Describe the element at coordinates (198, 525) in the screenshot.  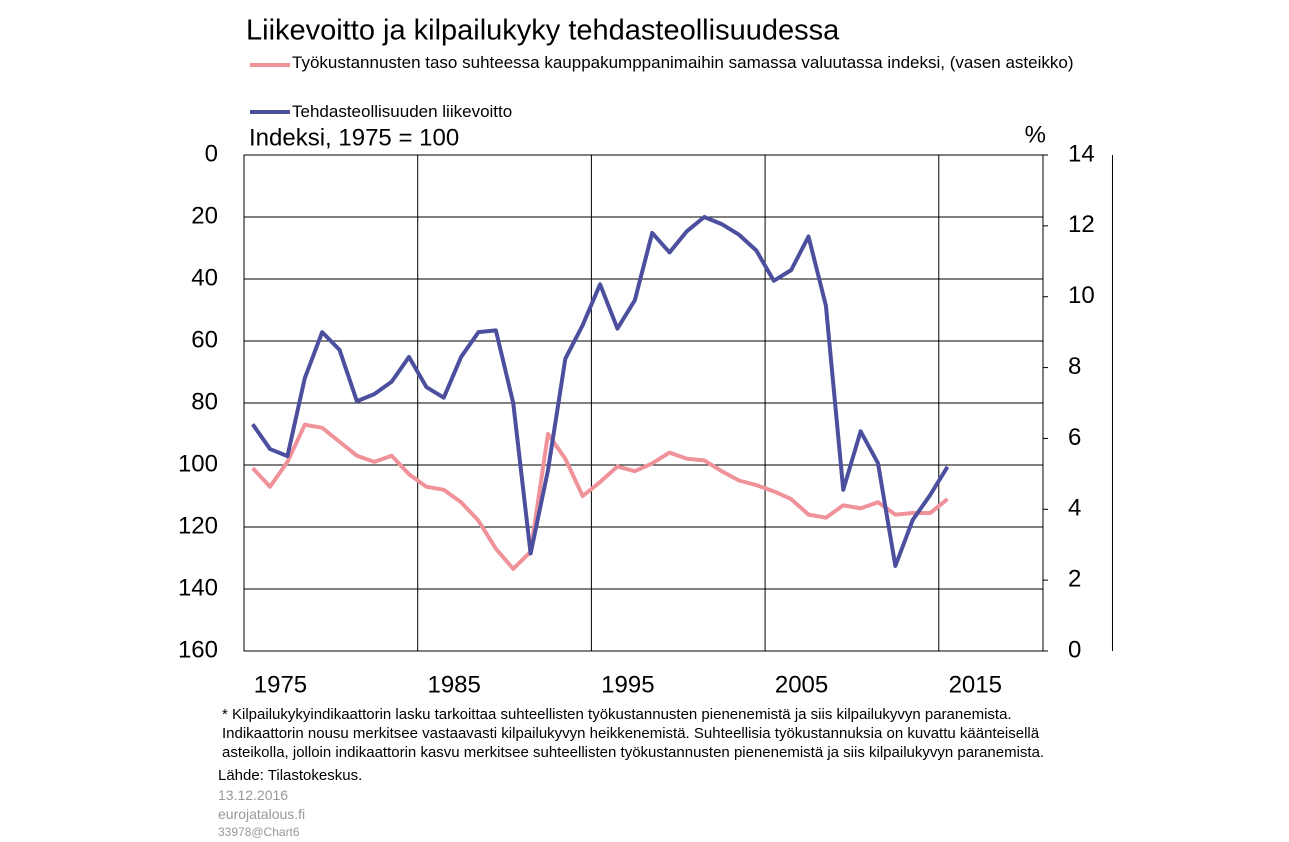
I see `y-tick-label: 120` at that location.